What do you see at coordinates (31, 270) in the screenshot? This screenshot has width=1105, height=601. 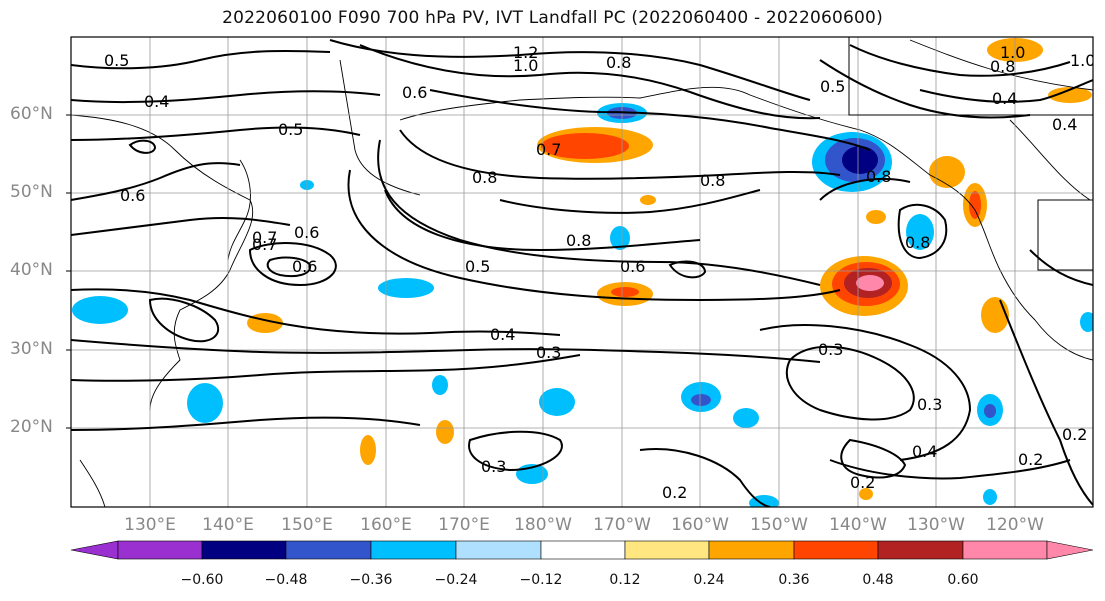 I see `lat-label: 40°N` at bounding box center [31, 270].